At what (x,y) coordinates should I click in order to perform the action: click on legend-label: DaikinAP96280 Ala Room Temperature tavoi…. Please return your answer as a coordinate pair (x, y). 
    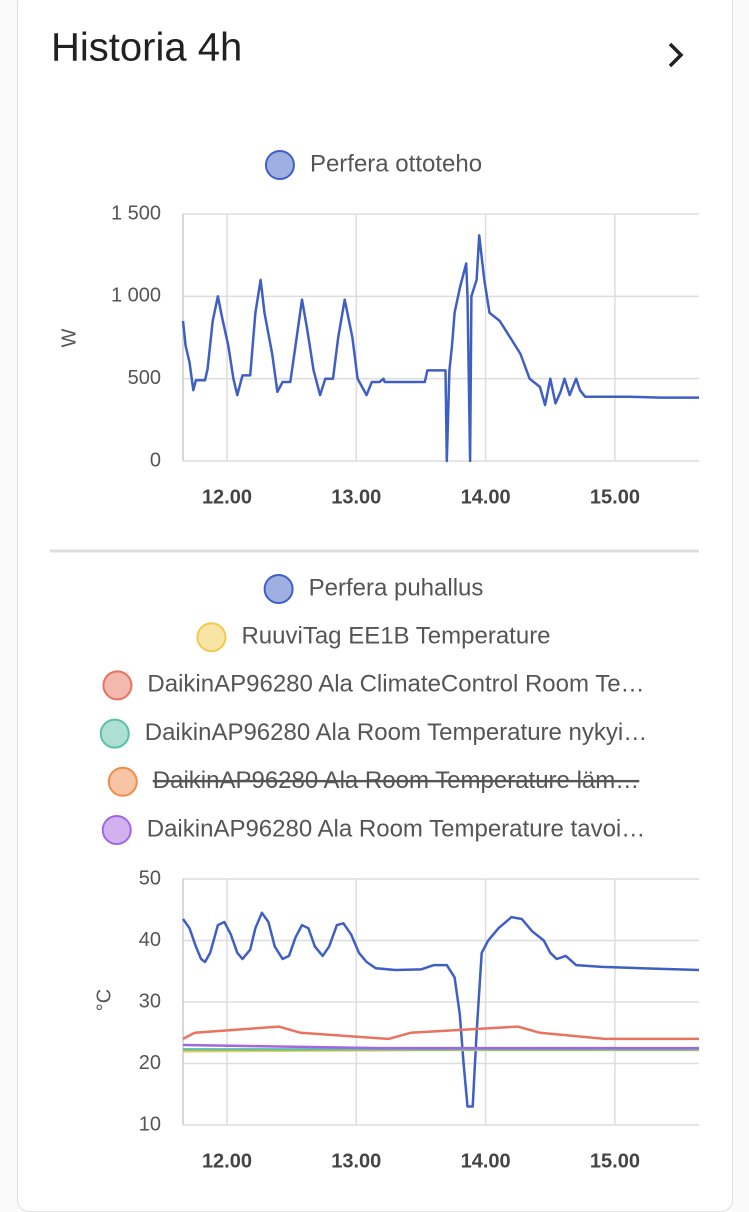
    Looking at the image, I should click on (396, 828).